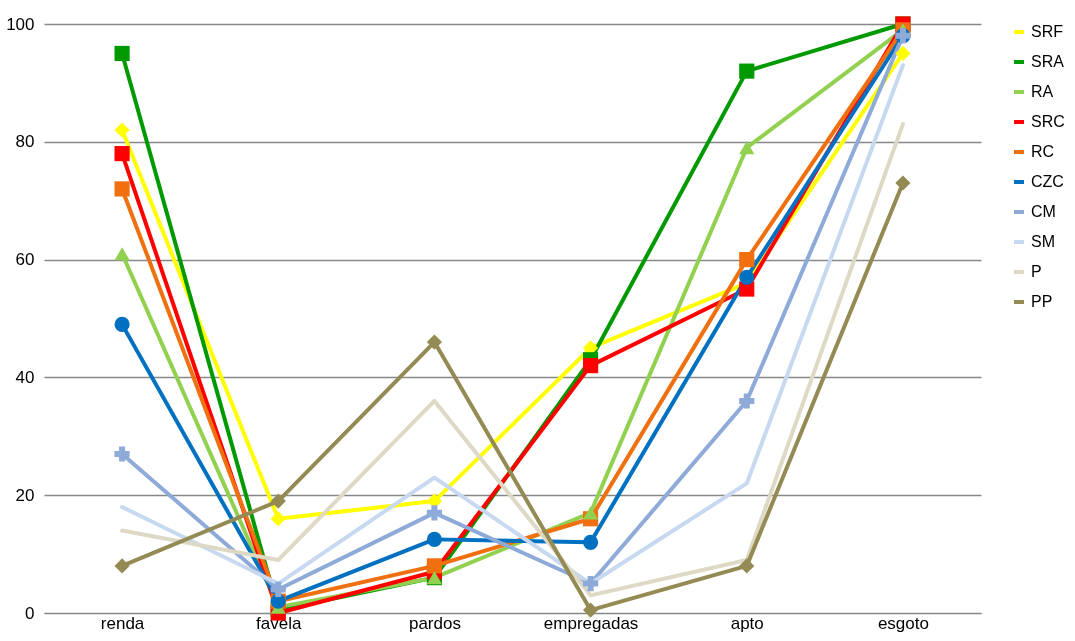  What do you see at coordinates (25, 377) in the screenshot?
I see `y-tick-label: 40` at bounding box center [25, 377].